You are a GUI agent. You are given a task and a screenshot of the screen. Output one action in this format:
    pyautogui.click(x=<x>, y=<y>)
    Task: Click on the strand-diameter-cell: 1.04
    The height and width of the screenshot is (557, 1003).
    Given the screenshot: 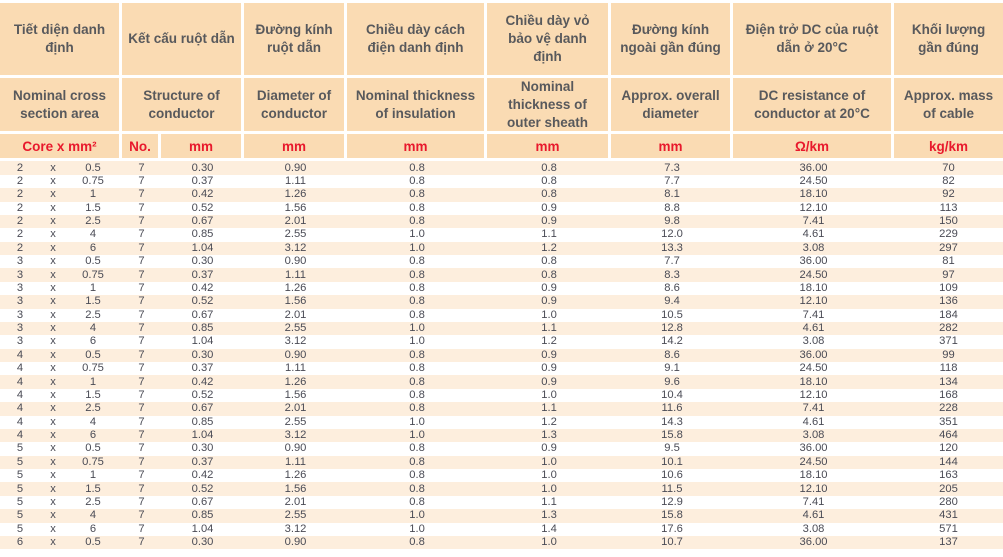 What is the action you would take?
    pyautogui.click(x=202, y=528)
    